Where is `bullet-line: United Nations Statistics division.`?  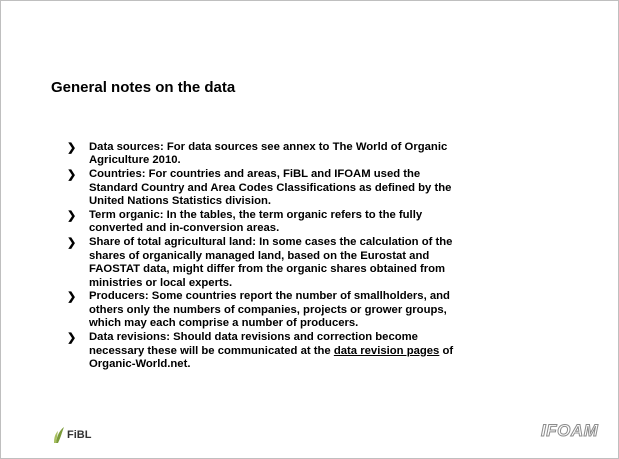
bullet-line: United Nations Statistics division. is located at coordinates (180, 201).